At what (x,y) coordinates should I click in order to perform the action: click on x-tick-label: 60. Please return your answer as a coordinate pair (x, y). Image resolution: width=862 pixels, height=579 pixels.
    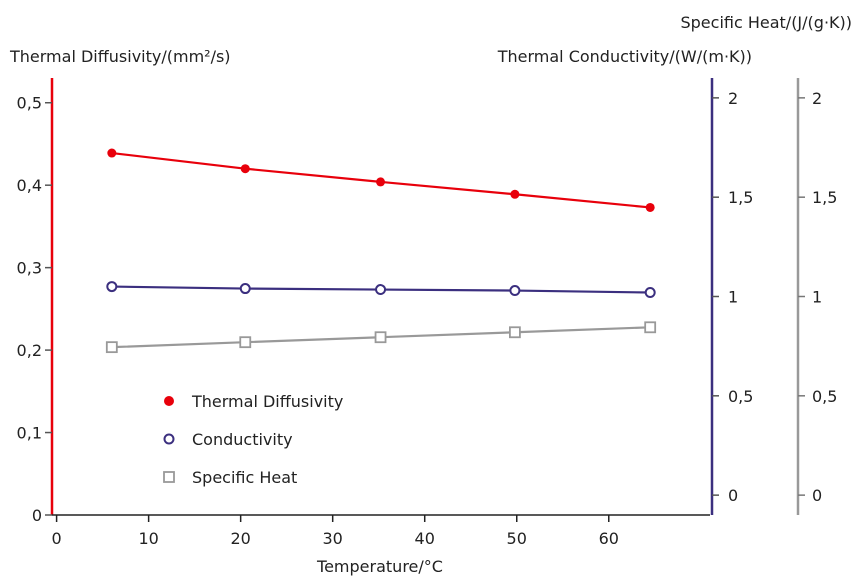
    Looking at the image, I should click on (609, 538).